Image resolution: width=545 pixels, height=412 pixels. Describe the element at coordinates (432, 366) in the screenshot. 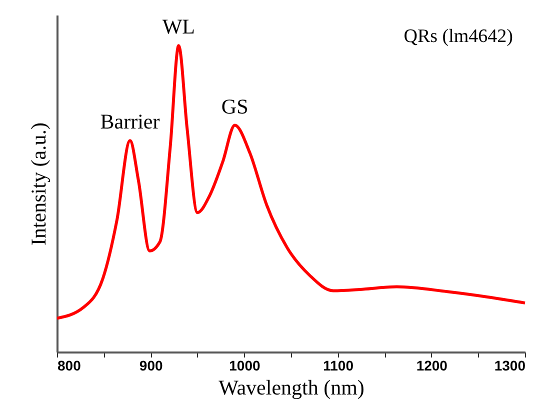

I see `x-tick-label: 1200` at that location.